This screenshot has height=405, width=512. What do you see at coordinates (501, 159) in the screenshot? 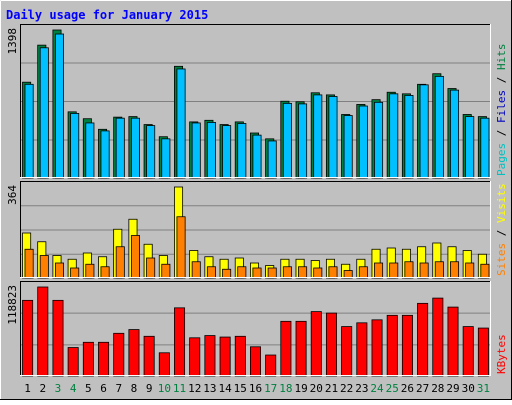
I see `legend-item-top-0: Pages` at bounding box center [501, 159].